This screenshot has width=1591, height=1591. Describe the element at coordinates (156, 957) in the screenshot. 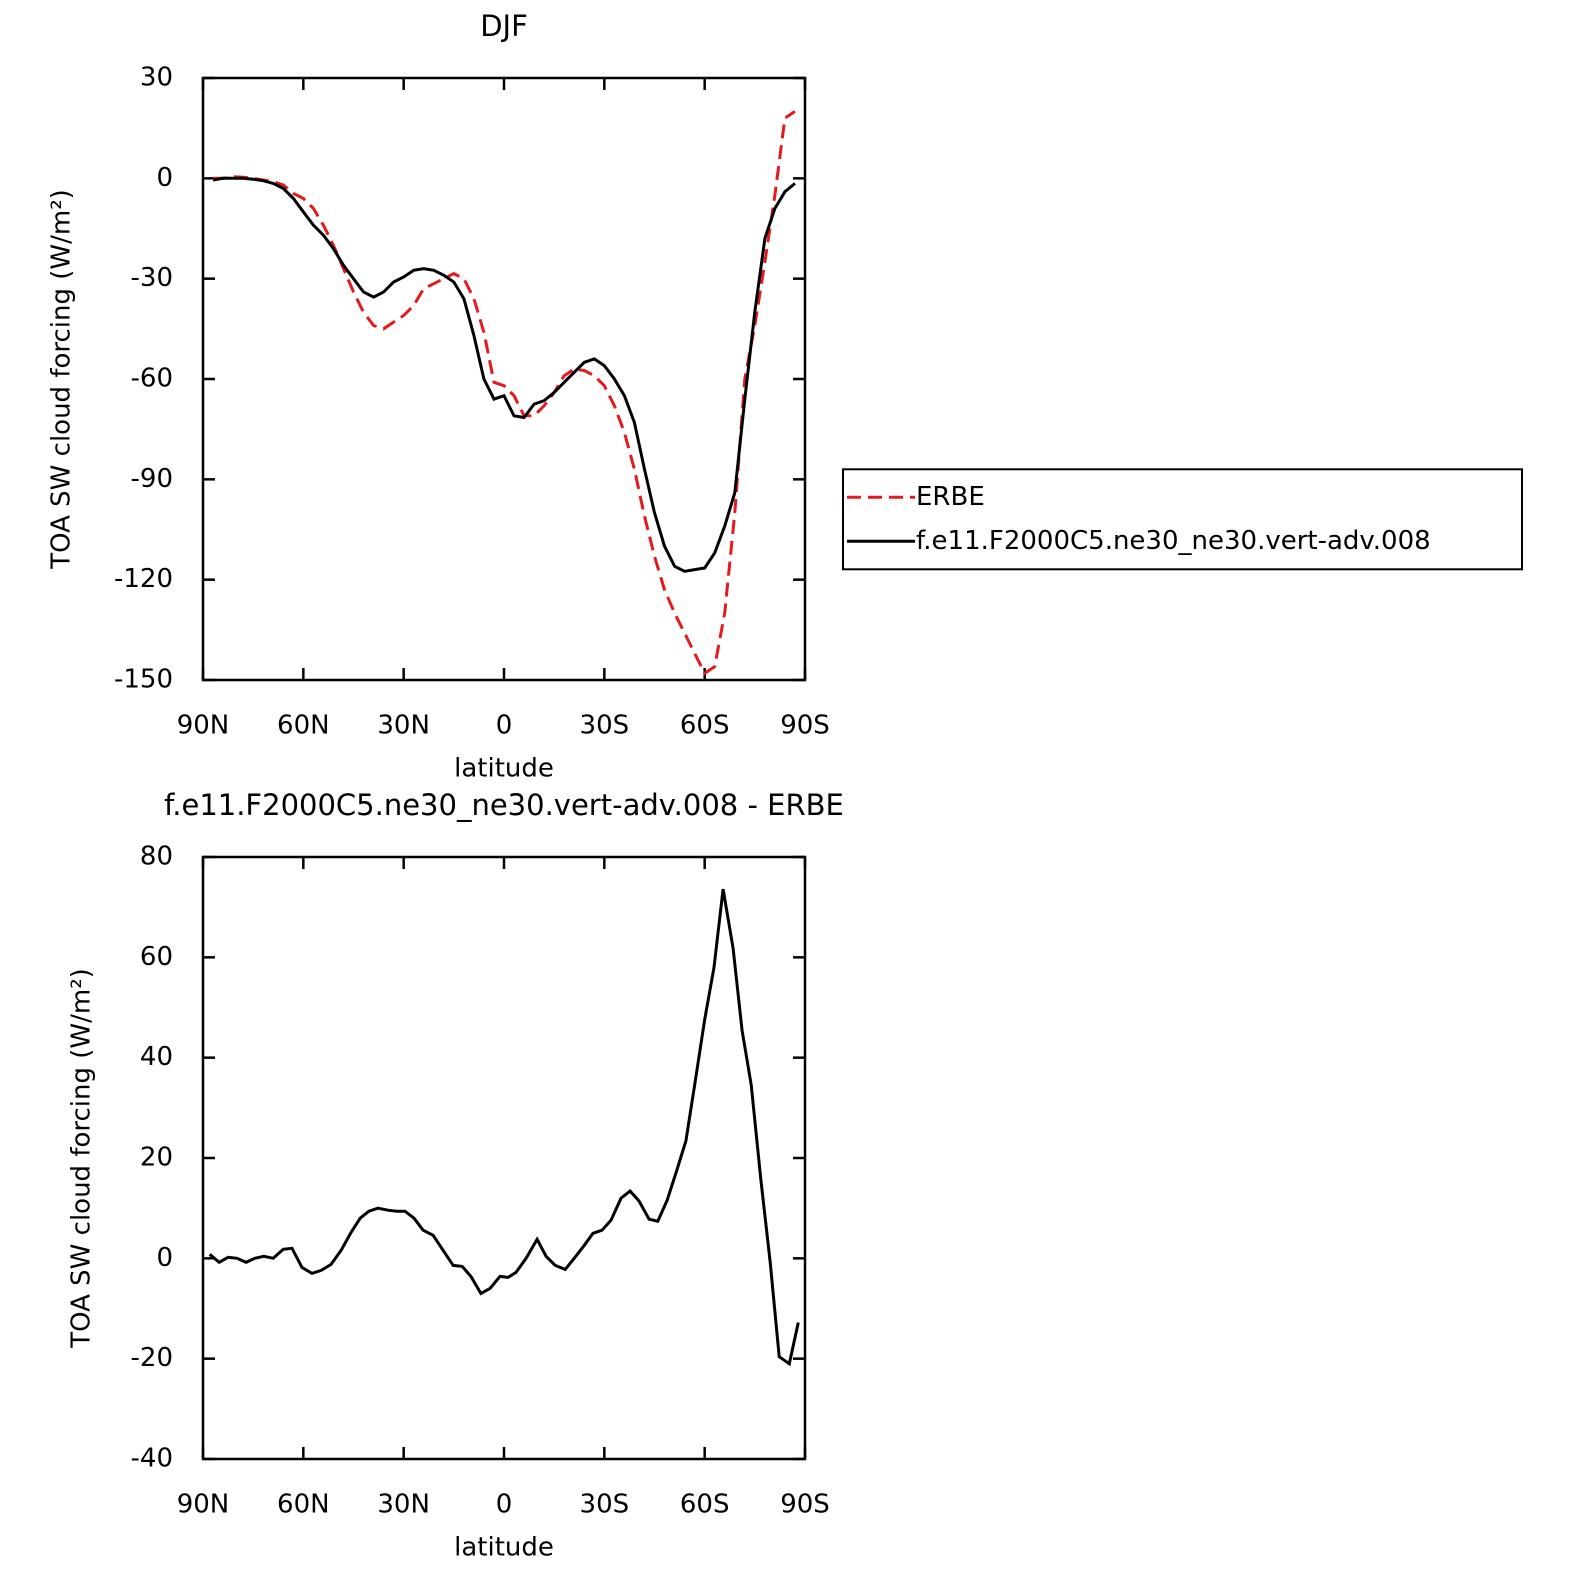

I see `y-tick-label: 60` at that location.